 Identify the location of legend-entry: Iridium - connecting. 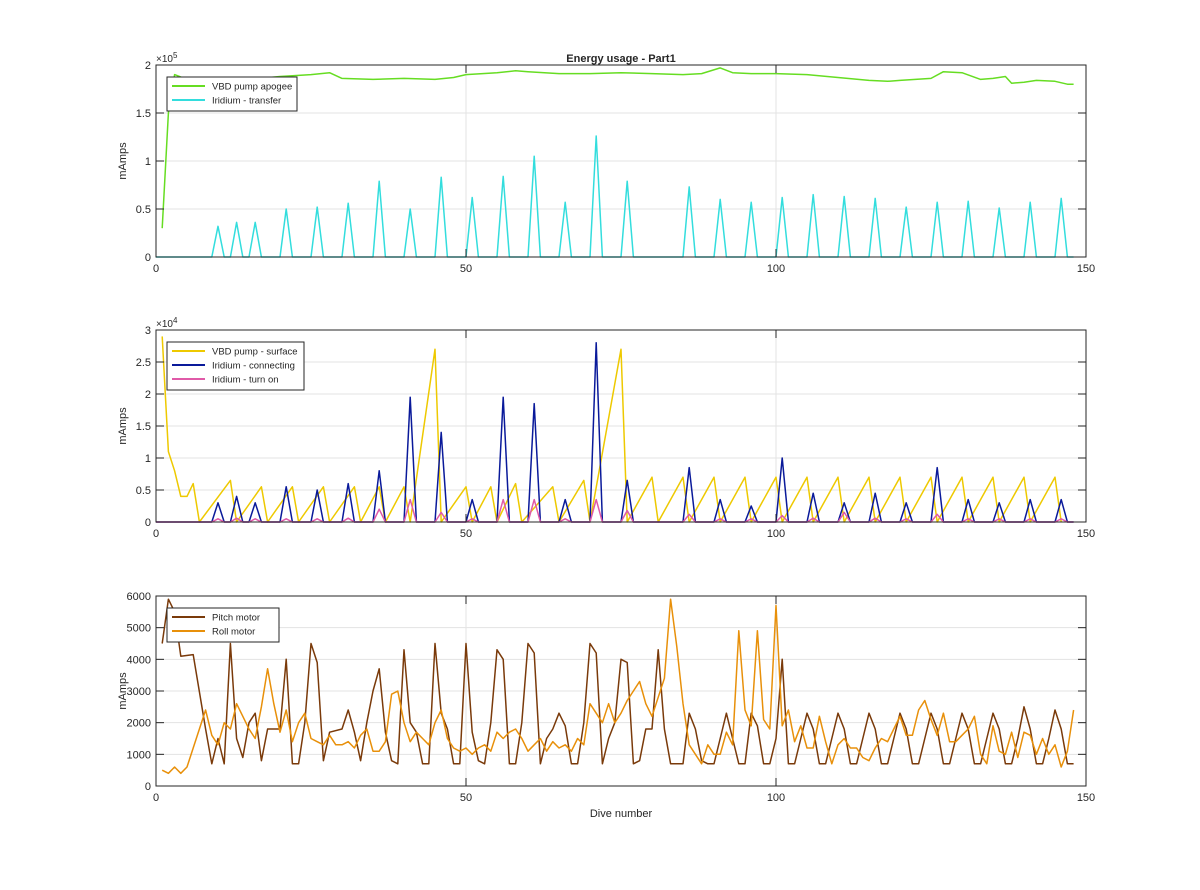
(253, 366).